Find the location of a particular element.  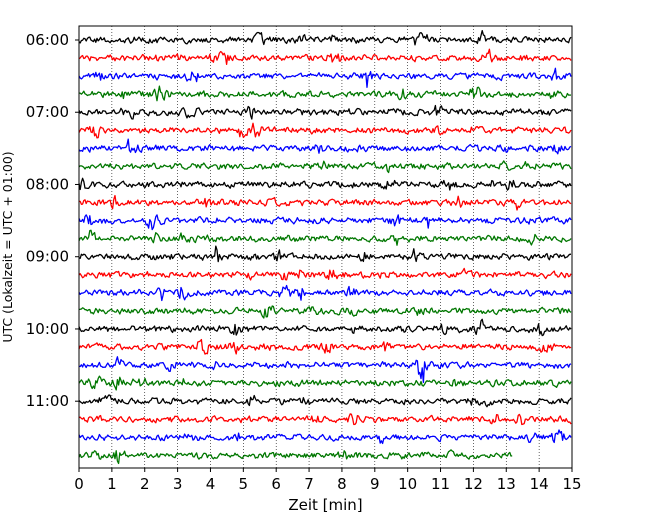

x-tick-label: 7 is located at coordinates (309, 484).